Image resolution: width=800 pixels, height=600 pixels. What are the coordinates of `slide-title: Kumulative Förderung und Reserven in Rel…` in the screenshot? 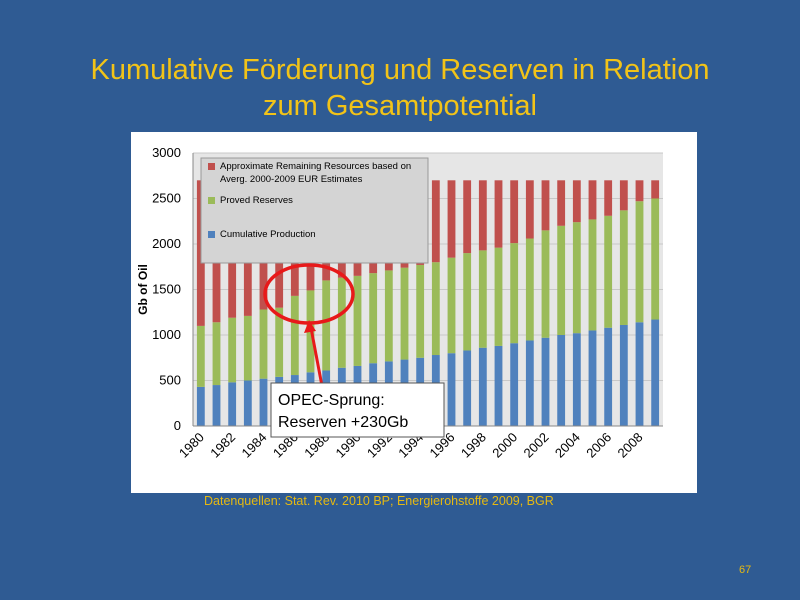 It's located at (400, 88).